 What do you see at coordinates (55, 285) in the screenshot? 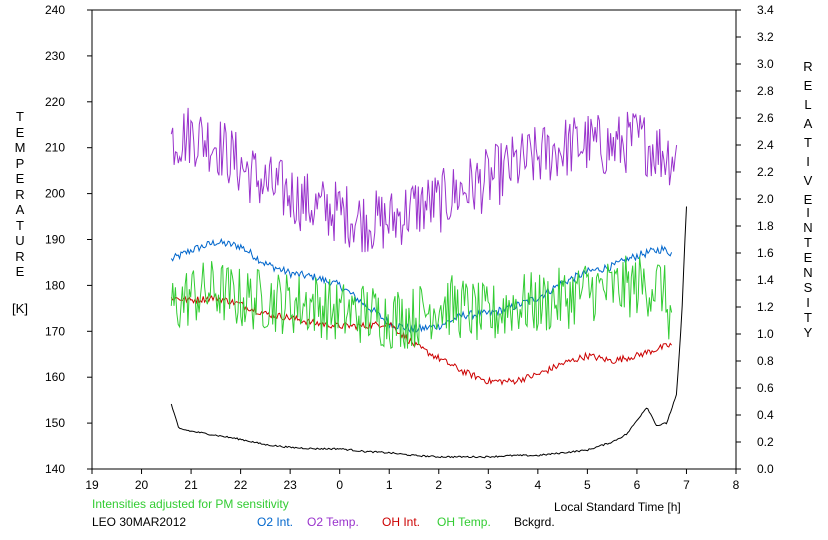
I see `y-left-tick-label: 180` at bounding box center [55, 285].